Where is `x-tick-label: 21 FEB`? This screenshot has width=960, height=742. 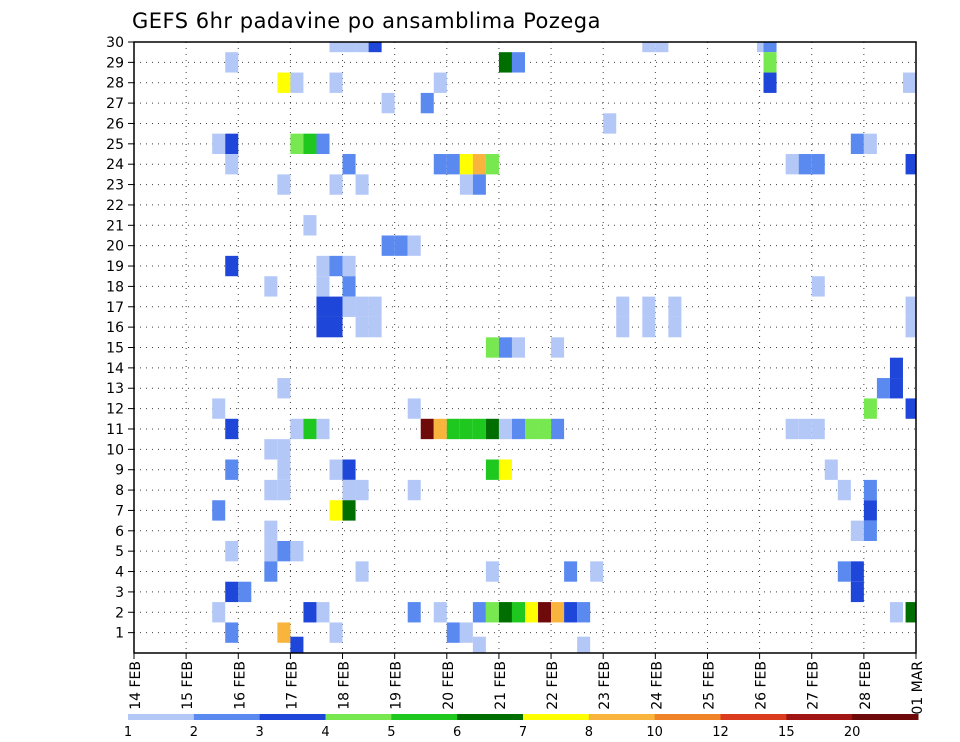
x-tick-label: 21 FEB is located at coordinates (501, 685).